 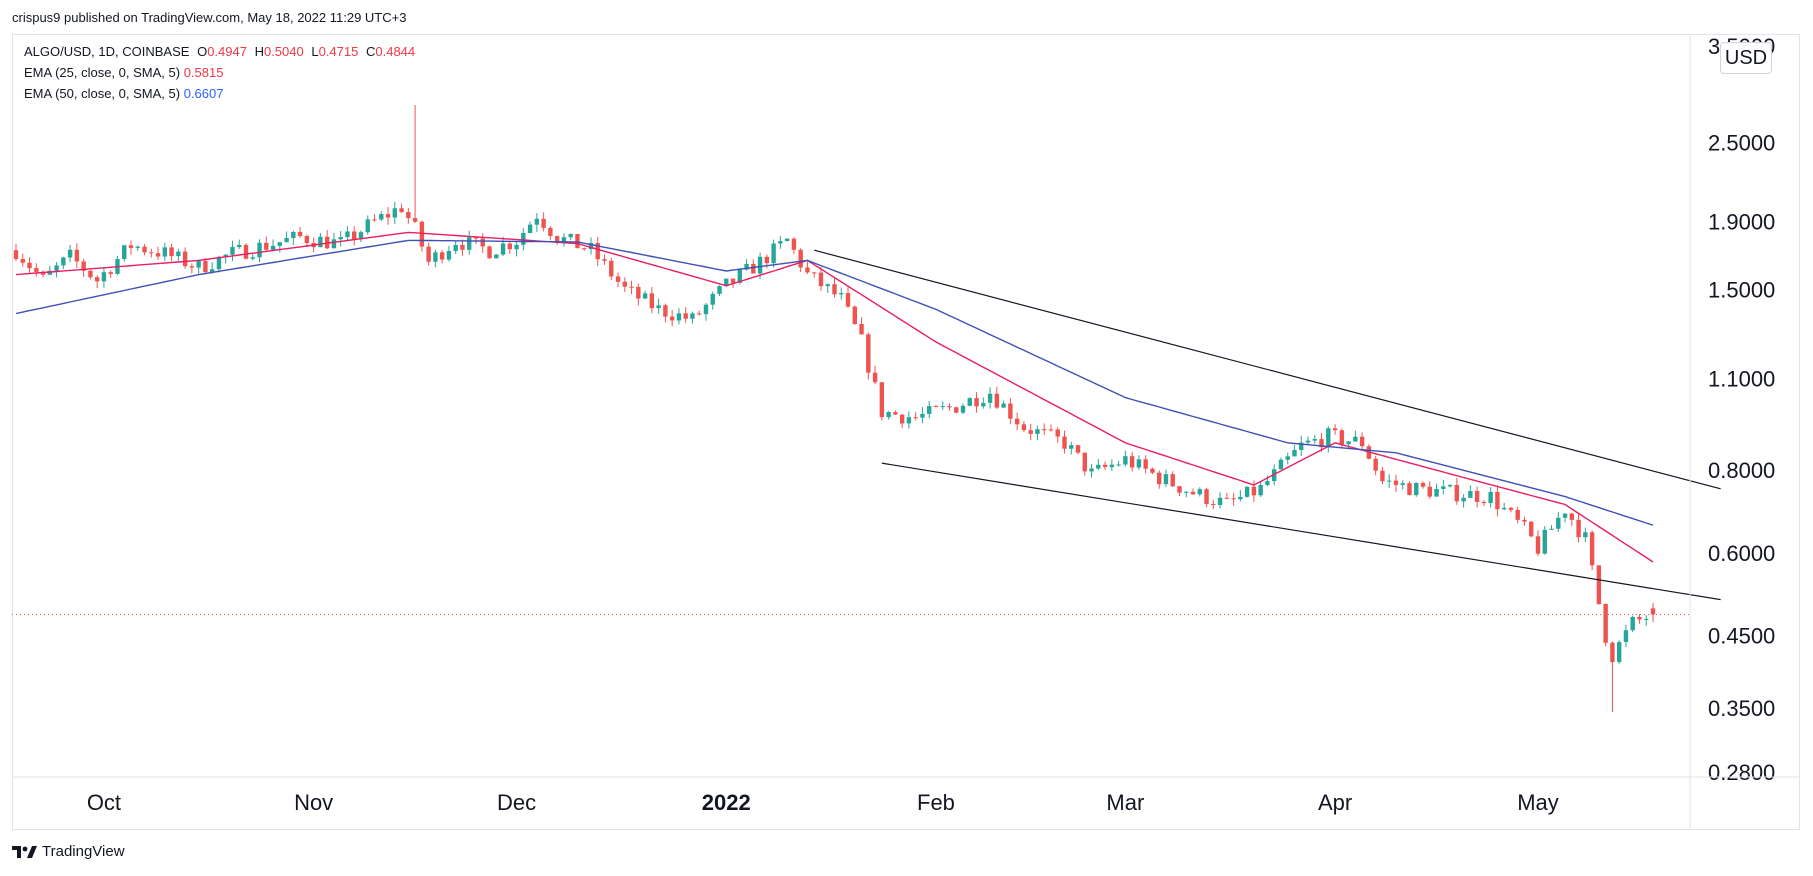 I want to click on legend-open-value: 0.4947, so click(x=227, y=51).